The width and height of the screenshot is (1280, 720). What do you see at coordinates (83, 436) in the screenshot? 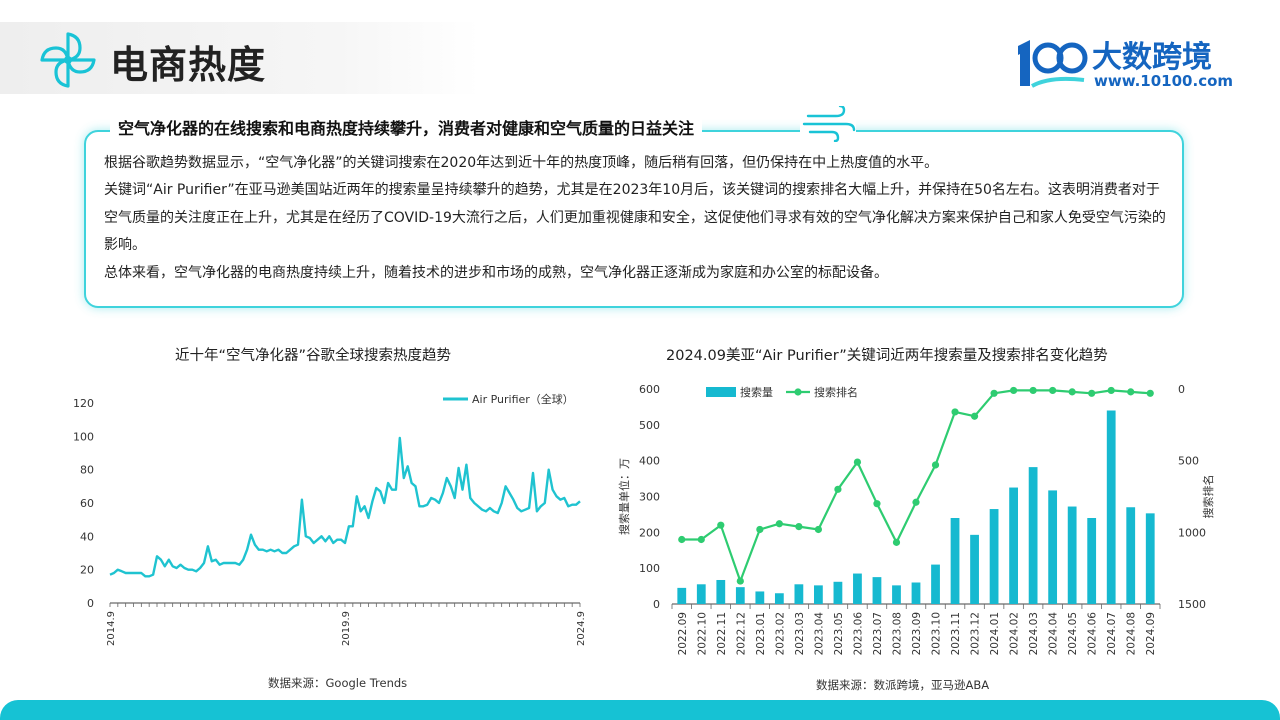
I see `y-tick-label: 100` at bounding box center [83, 436].